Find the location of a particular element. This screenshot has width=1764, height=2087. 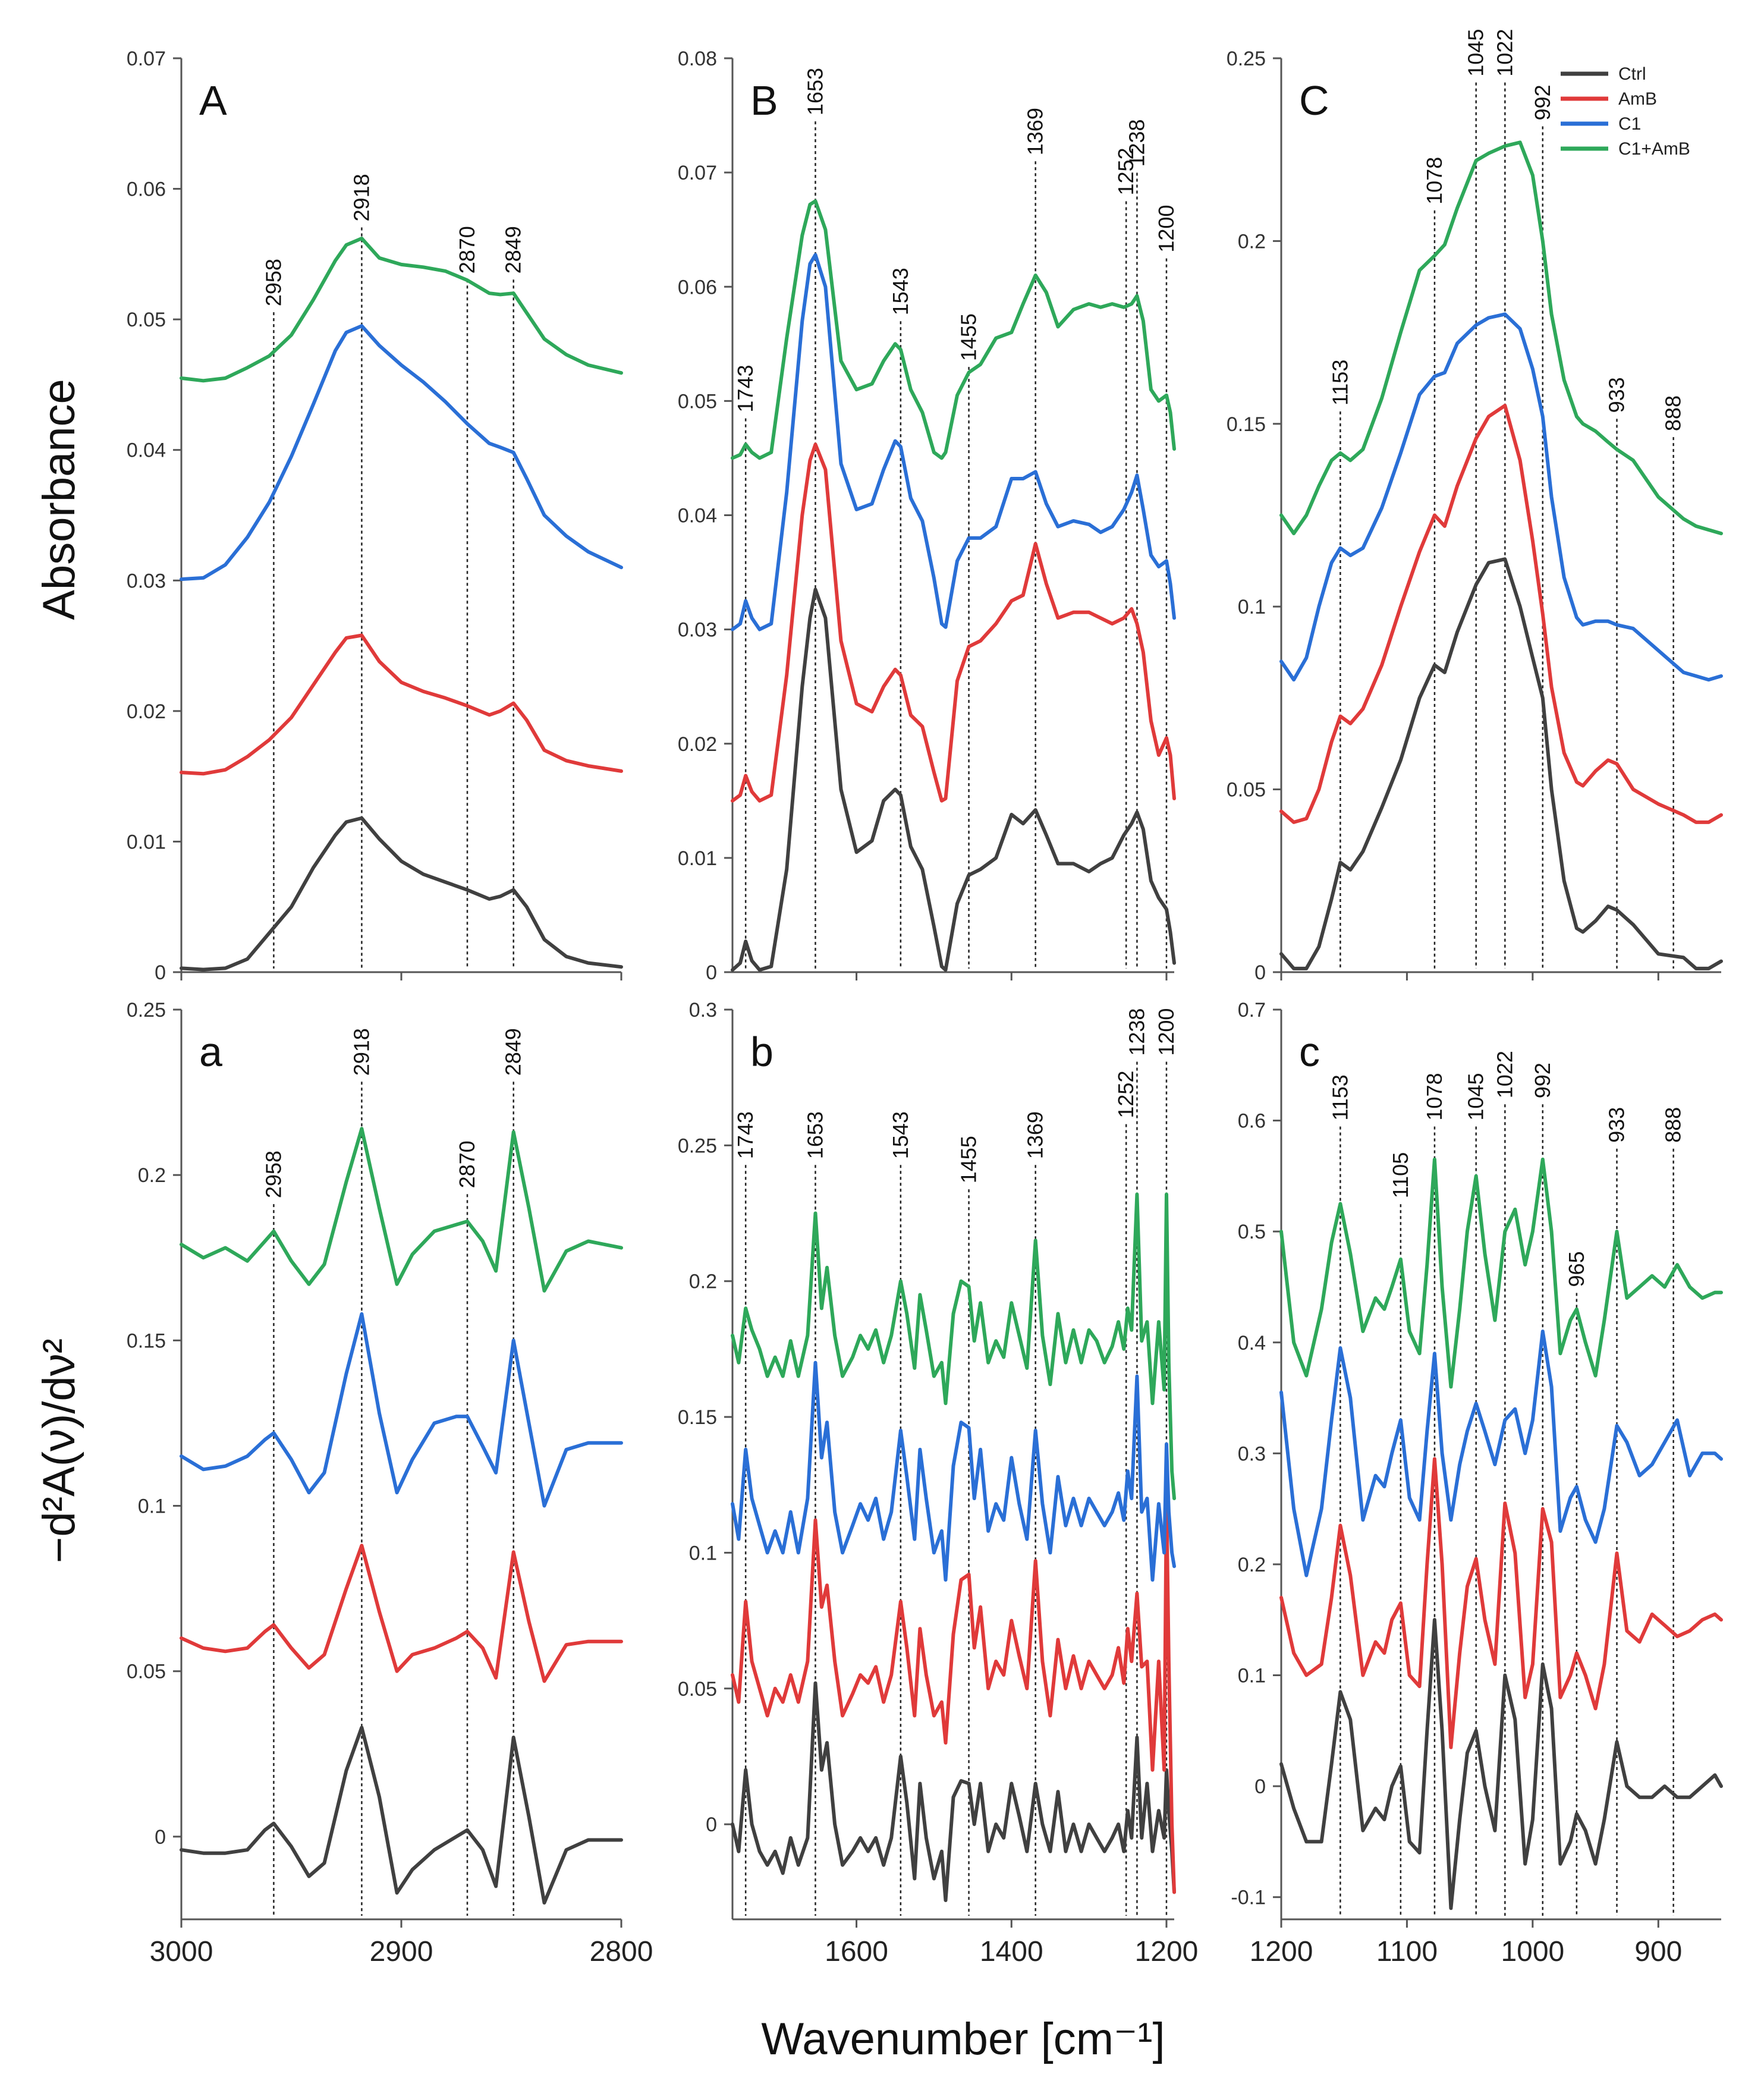

legend-label-ctrl: Ctrl is located at coordinates (1632, 74).